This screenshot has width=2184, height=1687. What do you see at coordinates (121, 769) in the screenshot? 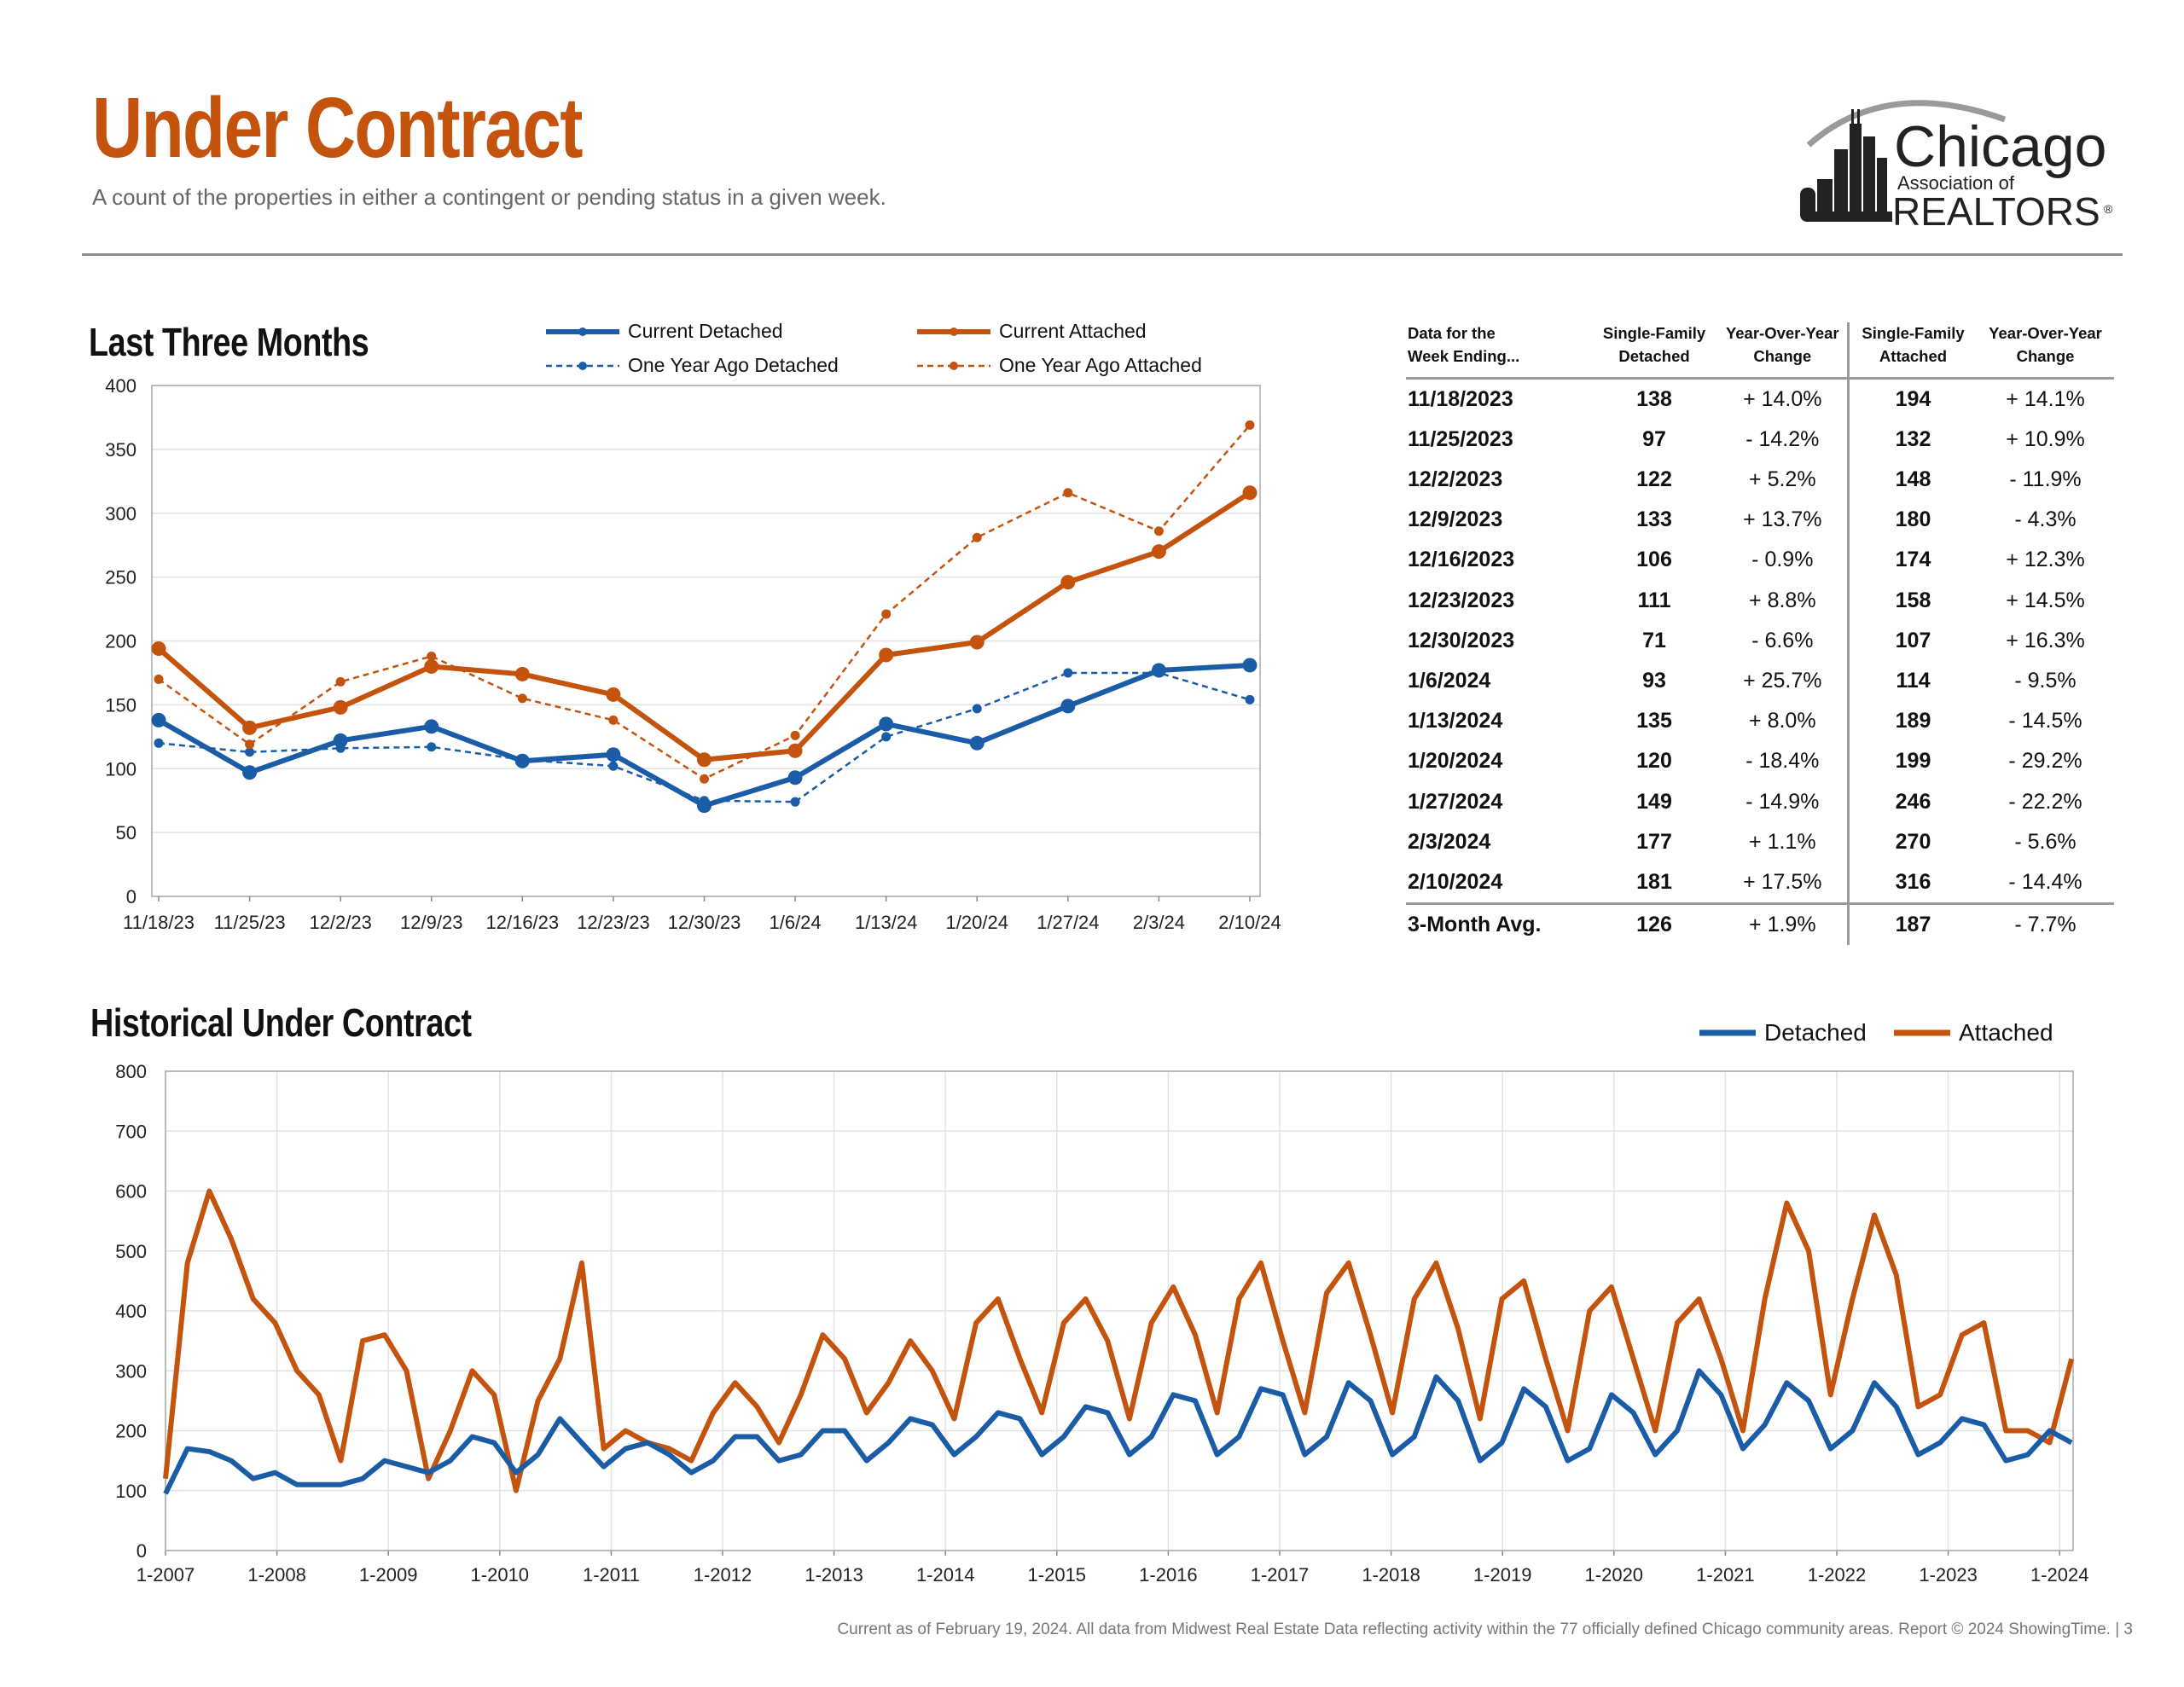
I see `y-tick-label: 100` at bounding box center [121, 769].